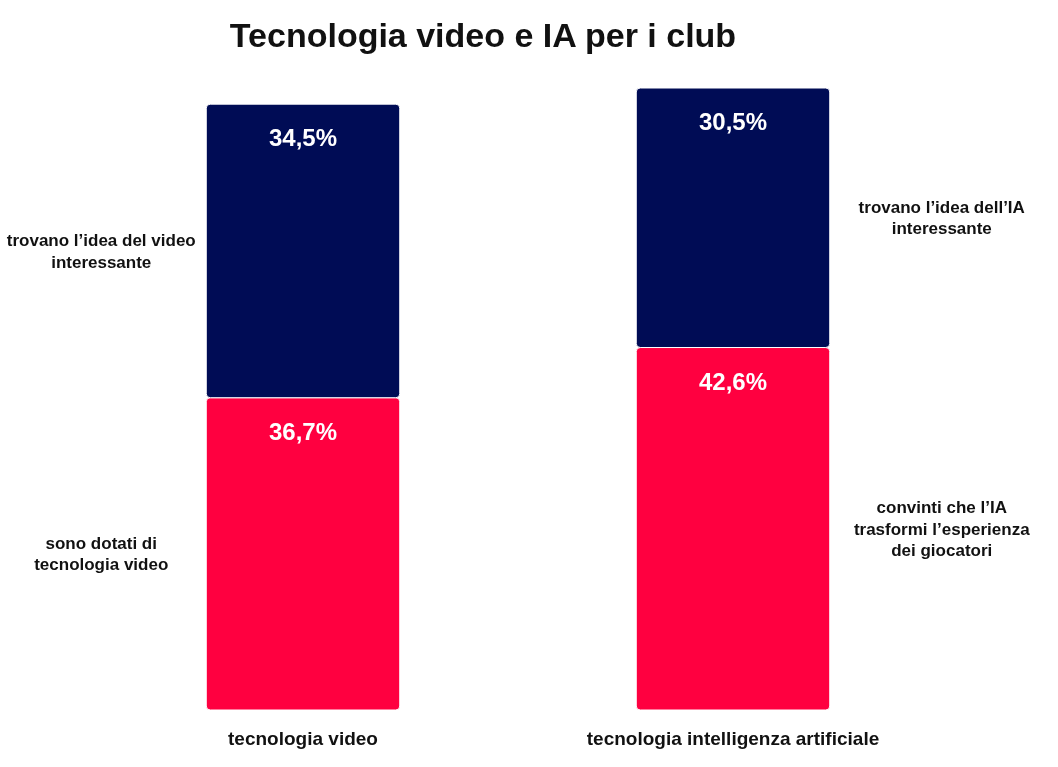 The height and width of the screenshot is (767, 1058). What do you see at coordinates (101, 251) in the screenshot?
I see `annotation: trovano l’idea del video interessante` at bounding box center [101, 251].